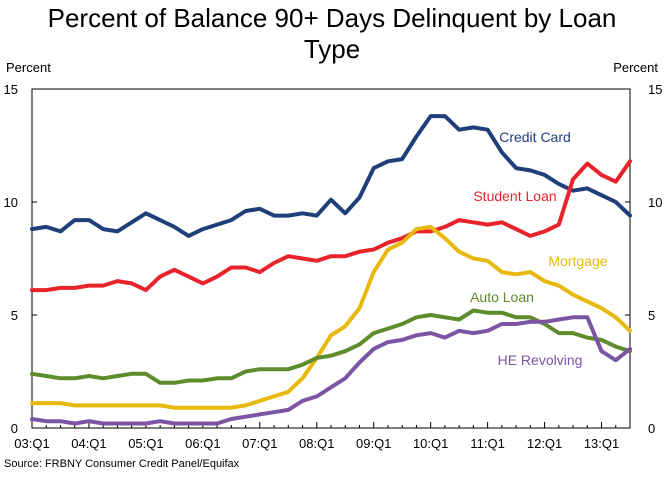  What do you see at coordinates (487, 443) in the screenshot?
I see `x-tick-label: 11:Q1` at bounding box center [487, 443].